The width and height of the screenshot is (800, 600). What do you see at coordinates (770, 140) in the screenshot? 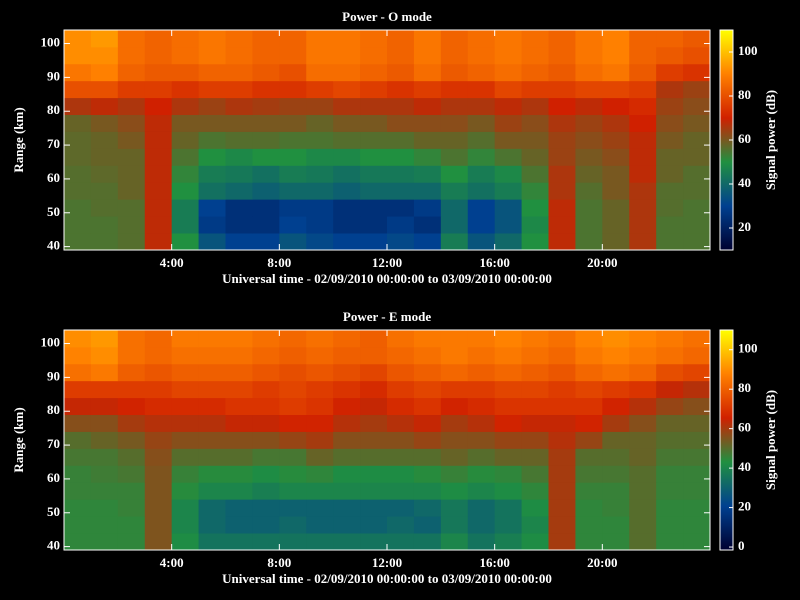
I see `colorbar-label: Signal power (dB)` at bounding box center [770, 140].